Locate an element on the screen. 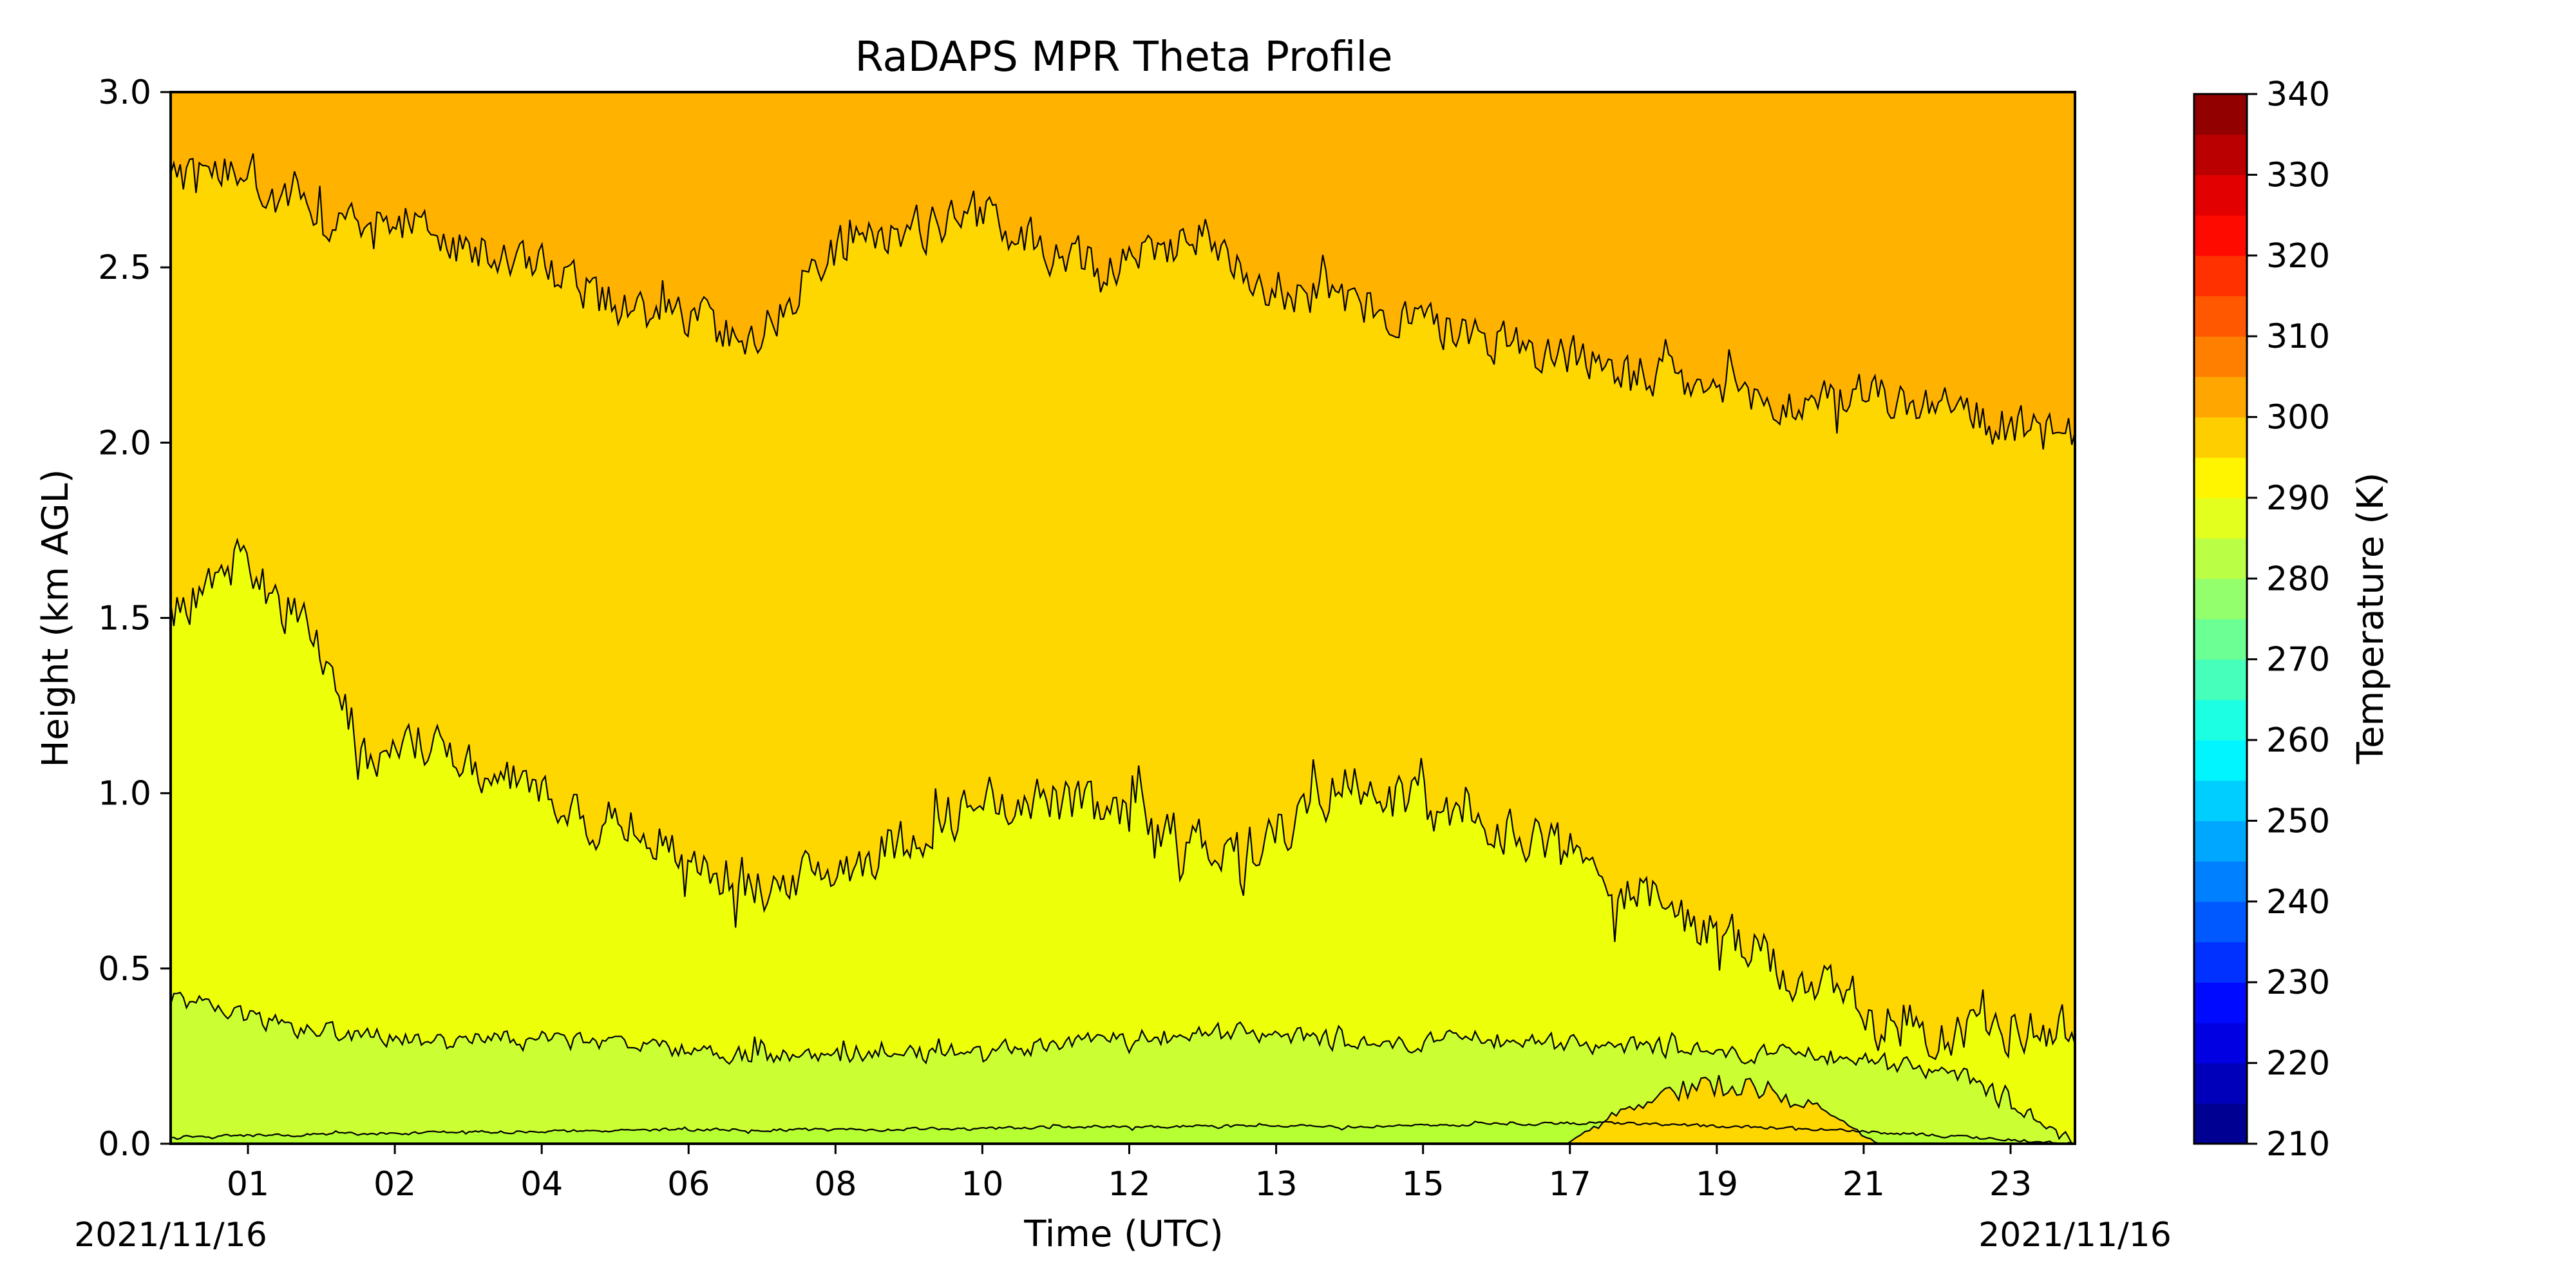 The image size is (2576, 1288). colorbar-tick-label: 250 is located at coordinates (2298, 821).